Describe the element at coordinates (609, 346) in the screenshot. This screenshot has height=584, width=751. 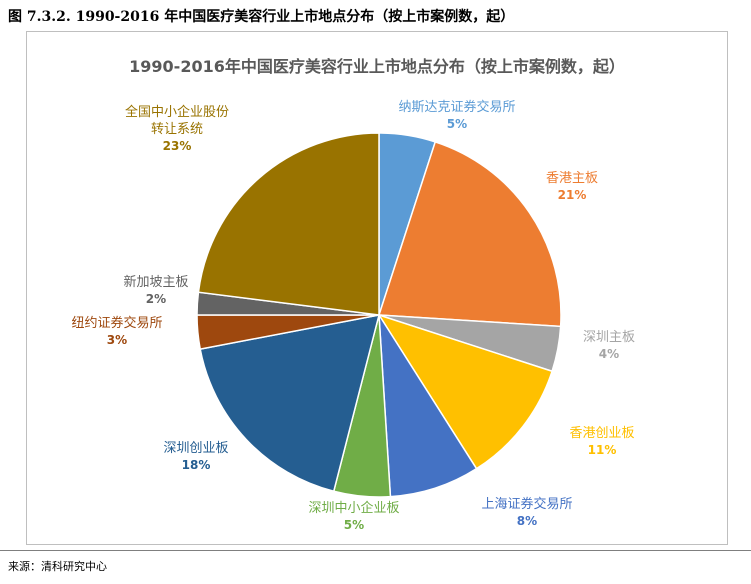
I see `slice-label: 深圳主板 4%` at that location.